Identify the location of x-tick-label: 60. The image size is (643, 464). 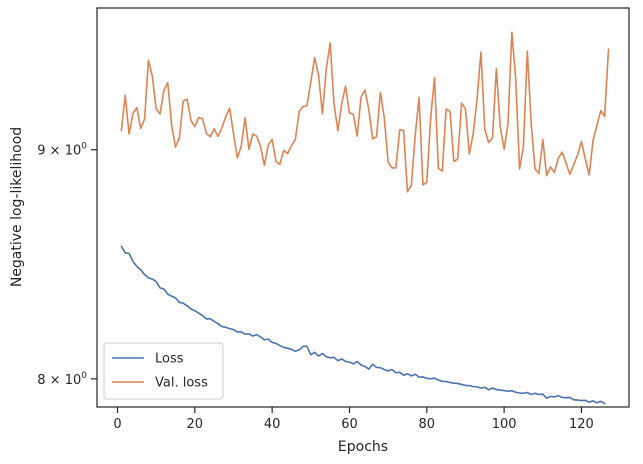
(349, 424).